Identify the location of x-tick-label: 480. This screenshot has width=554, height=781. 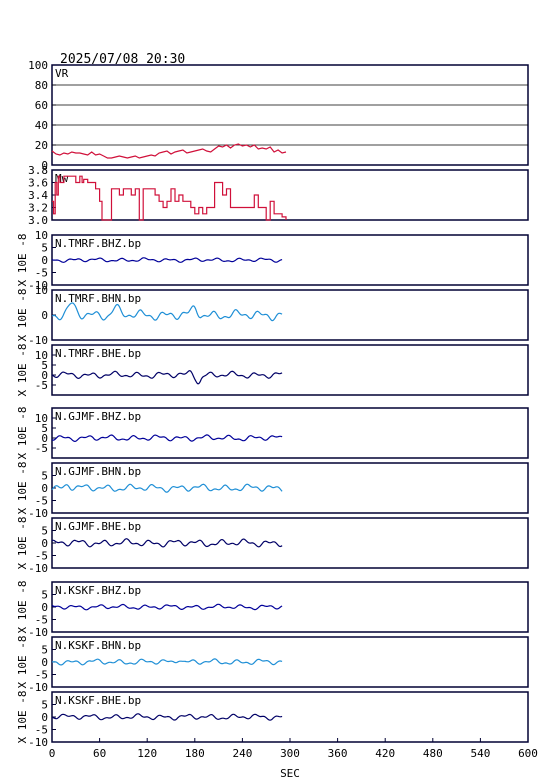
(433, 753).